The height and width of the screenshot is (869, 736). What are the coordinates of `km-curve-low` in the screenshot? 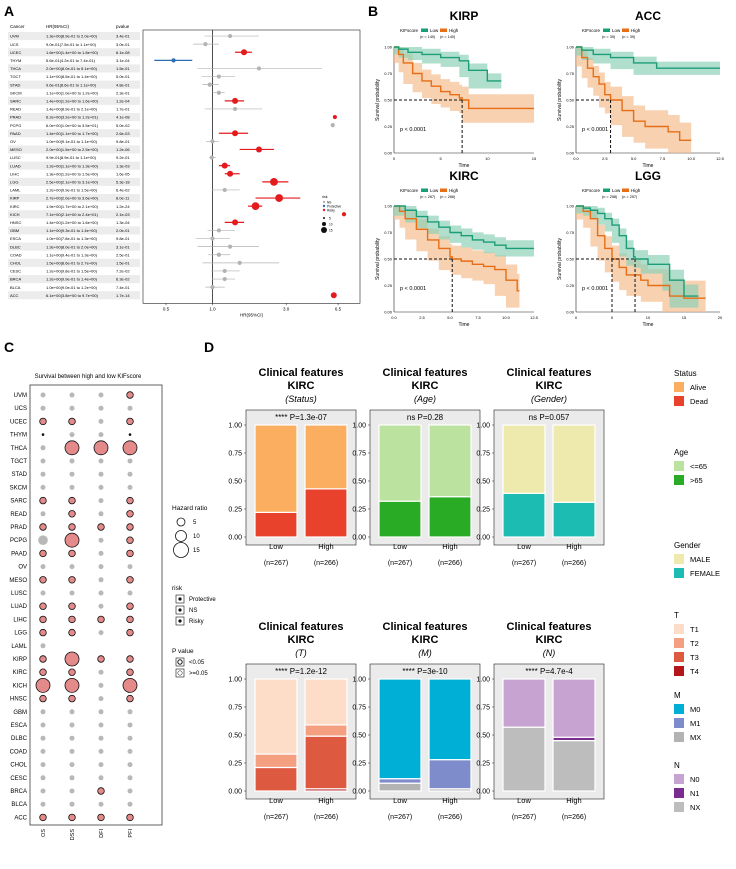 It's located at (448, 64).